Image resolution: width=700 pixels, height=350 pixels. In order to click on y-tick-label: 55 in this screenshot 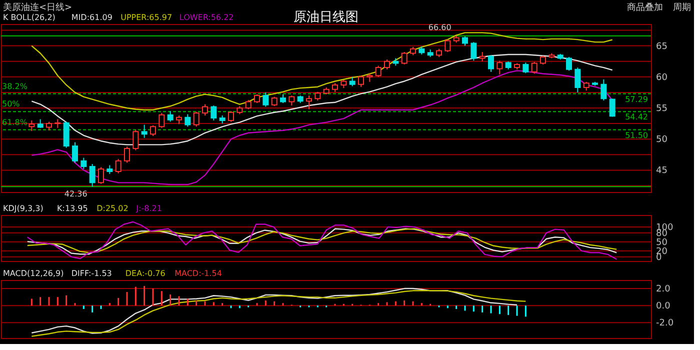, I will do `click(662, 109)`.